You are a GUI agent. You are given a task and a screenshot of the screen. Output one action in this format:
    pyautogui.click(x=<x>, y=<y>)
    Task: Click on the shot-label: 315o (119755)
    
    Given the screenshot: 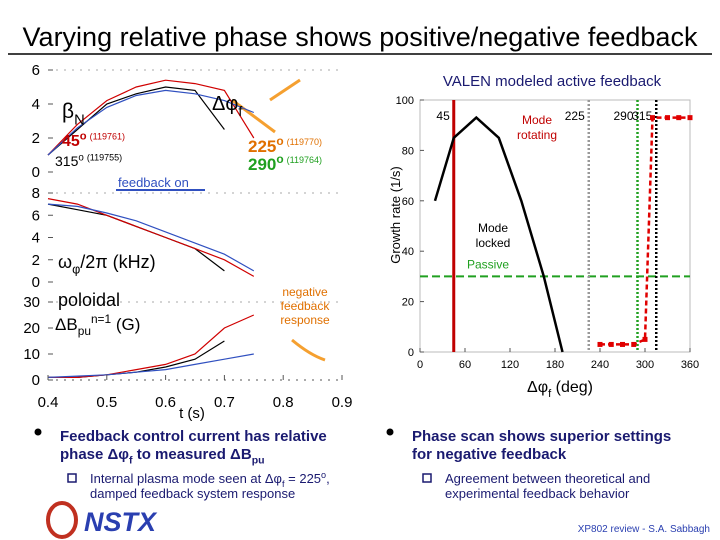 What is the action you would take?
    pyautogui.click(x=88, y=160)
    